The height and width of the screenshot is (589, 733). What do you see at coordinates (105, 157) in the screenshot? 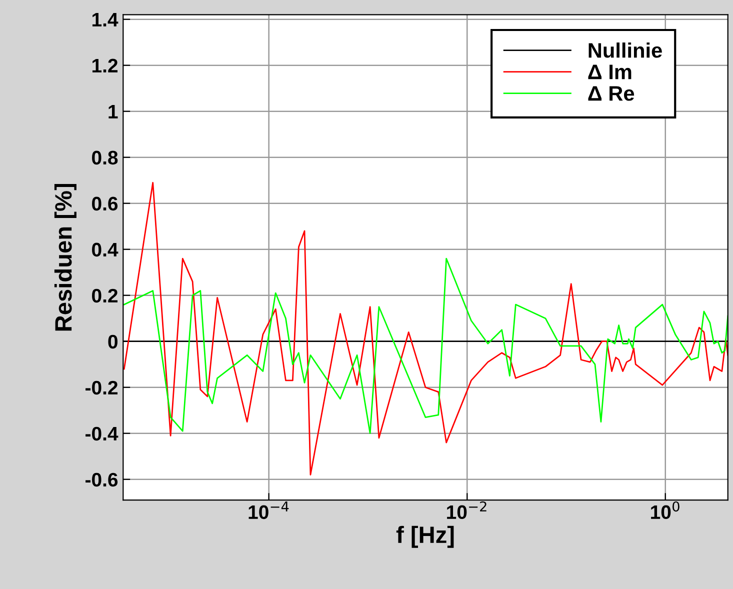
I see `y-tick-label: 0.8` at bounding box center [105, 157].